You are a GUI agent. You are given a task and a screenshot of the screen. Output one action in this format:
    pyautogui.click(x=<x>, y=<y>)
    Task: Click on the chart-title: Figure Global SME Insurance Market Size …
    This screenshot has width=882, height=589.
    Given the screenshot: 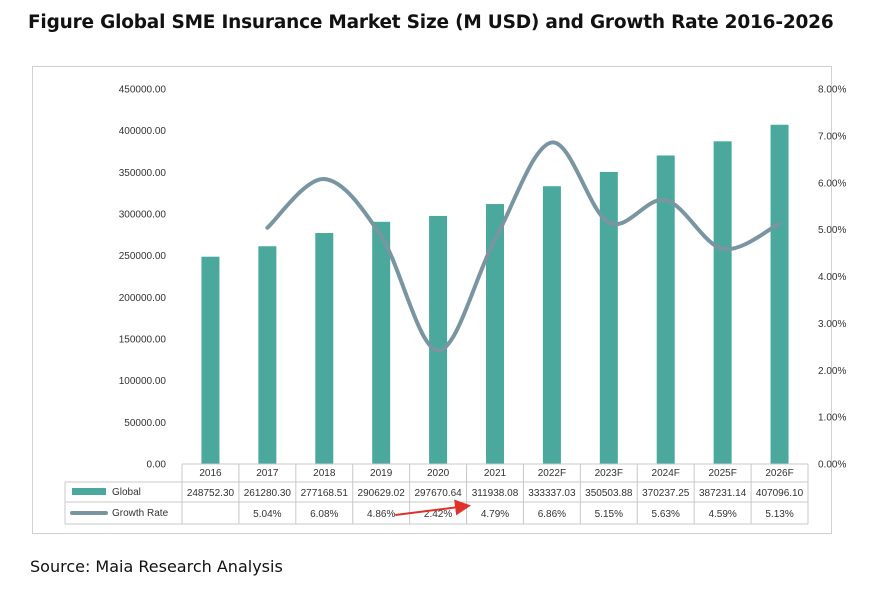 What is the action you would take?
    pyautogui.click(x=431, y=22)
    